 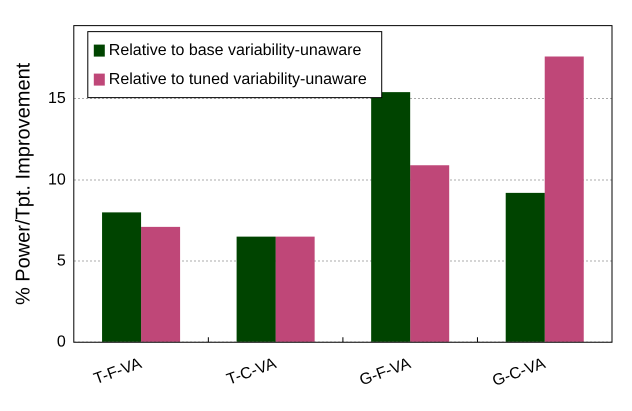 I want to click on legend-label: Relative to tuned variability-unaware, so click(x=237, y=79).